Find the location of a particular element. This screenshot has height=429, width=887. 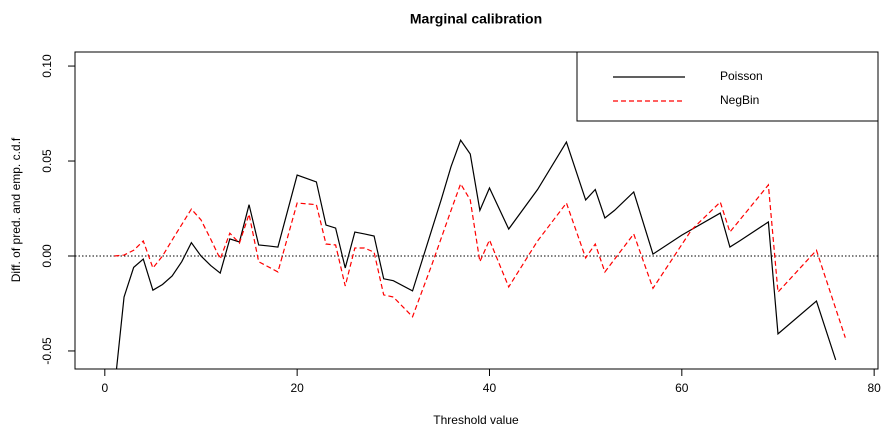

y-tick-label: -0.05 is located at coordinates (47, 351).